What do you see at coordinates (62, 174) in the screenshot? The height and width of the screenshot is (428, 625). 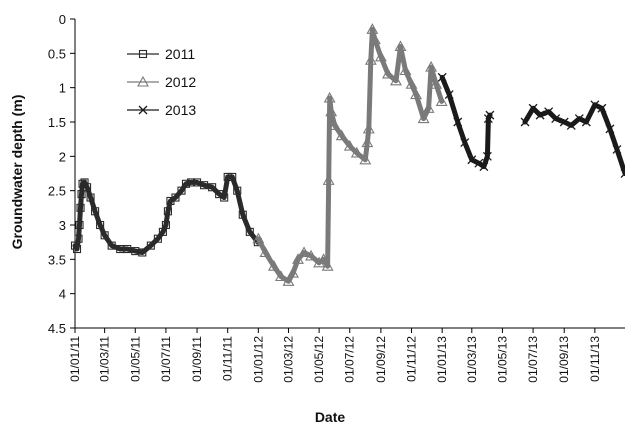 I see `y-axis: 0 0.5 1 1.5 2 2.5 3 3.5 4 4.5` at bounding box center [62, 174].